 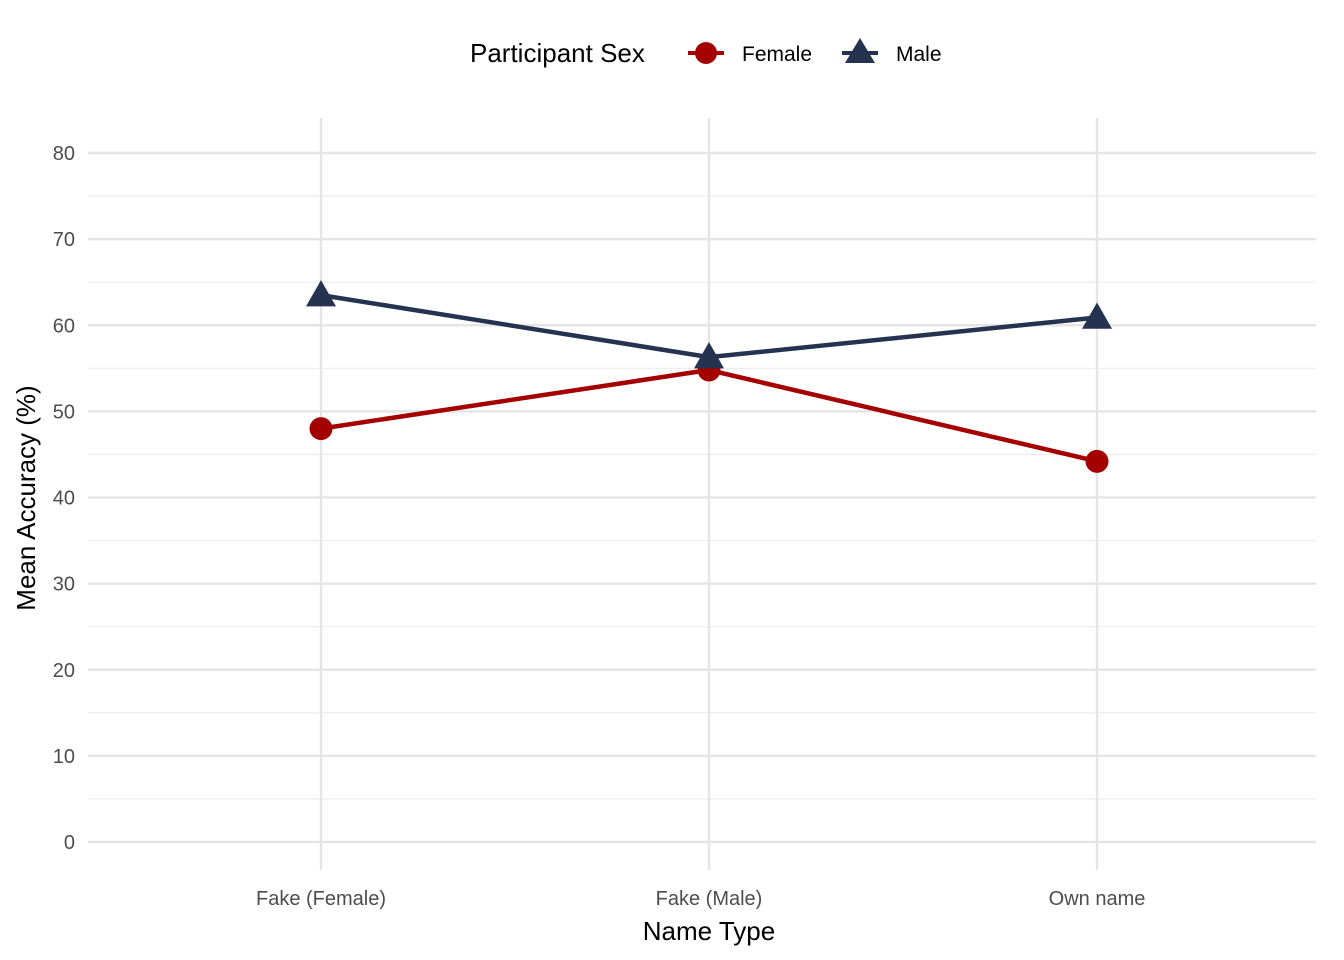 I want to click on y-tick-label: 60, so click(x=64, y=326).